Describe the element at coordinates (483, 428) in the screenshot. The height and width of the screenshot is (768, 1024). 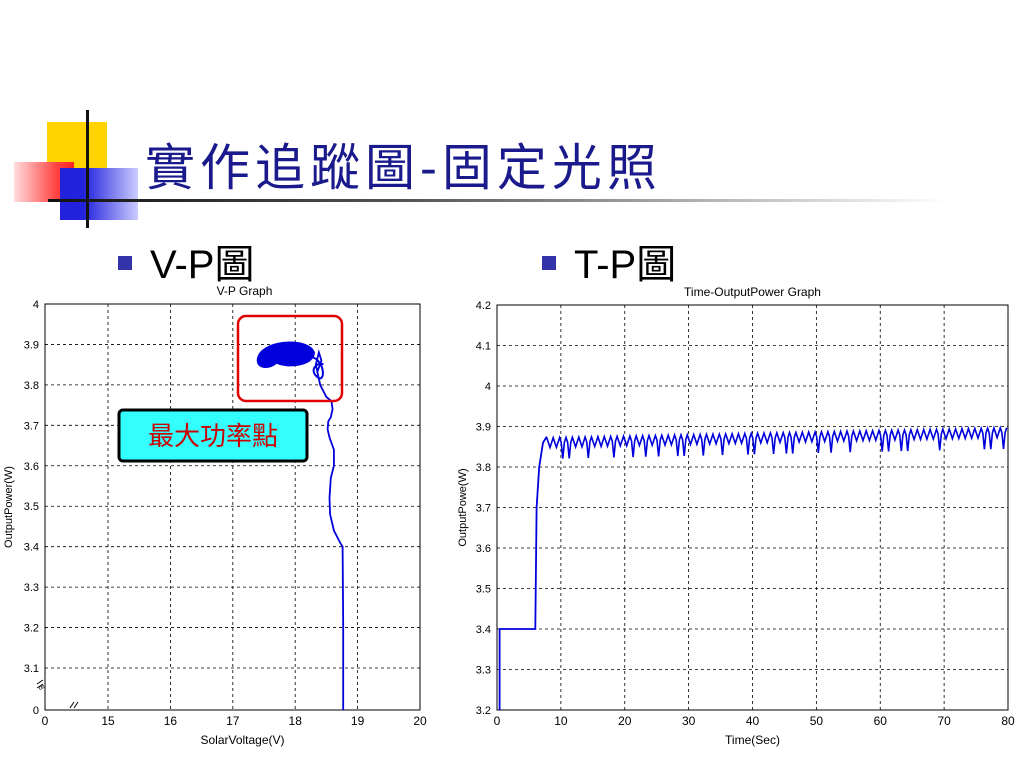
I see `tp-y-tick-label: 3.9` at that location.